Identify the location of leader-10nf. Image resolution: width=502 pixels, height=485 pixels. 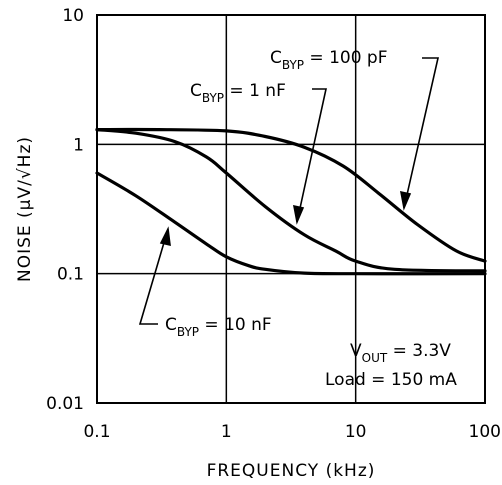
(154, 275).